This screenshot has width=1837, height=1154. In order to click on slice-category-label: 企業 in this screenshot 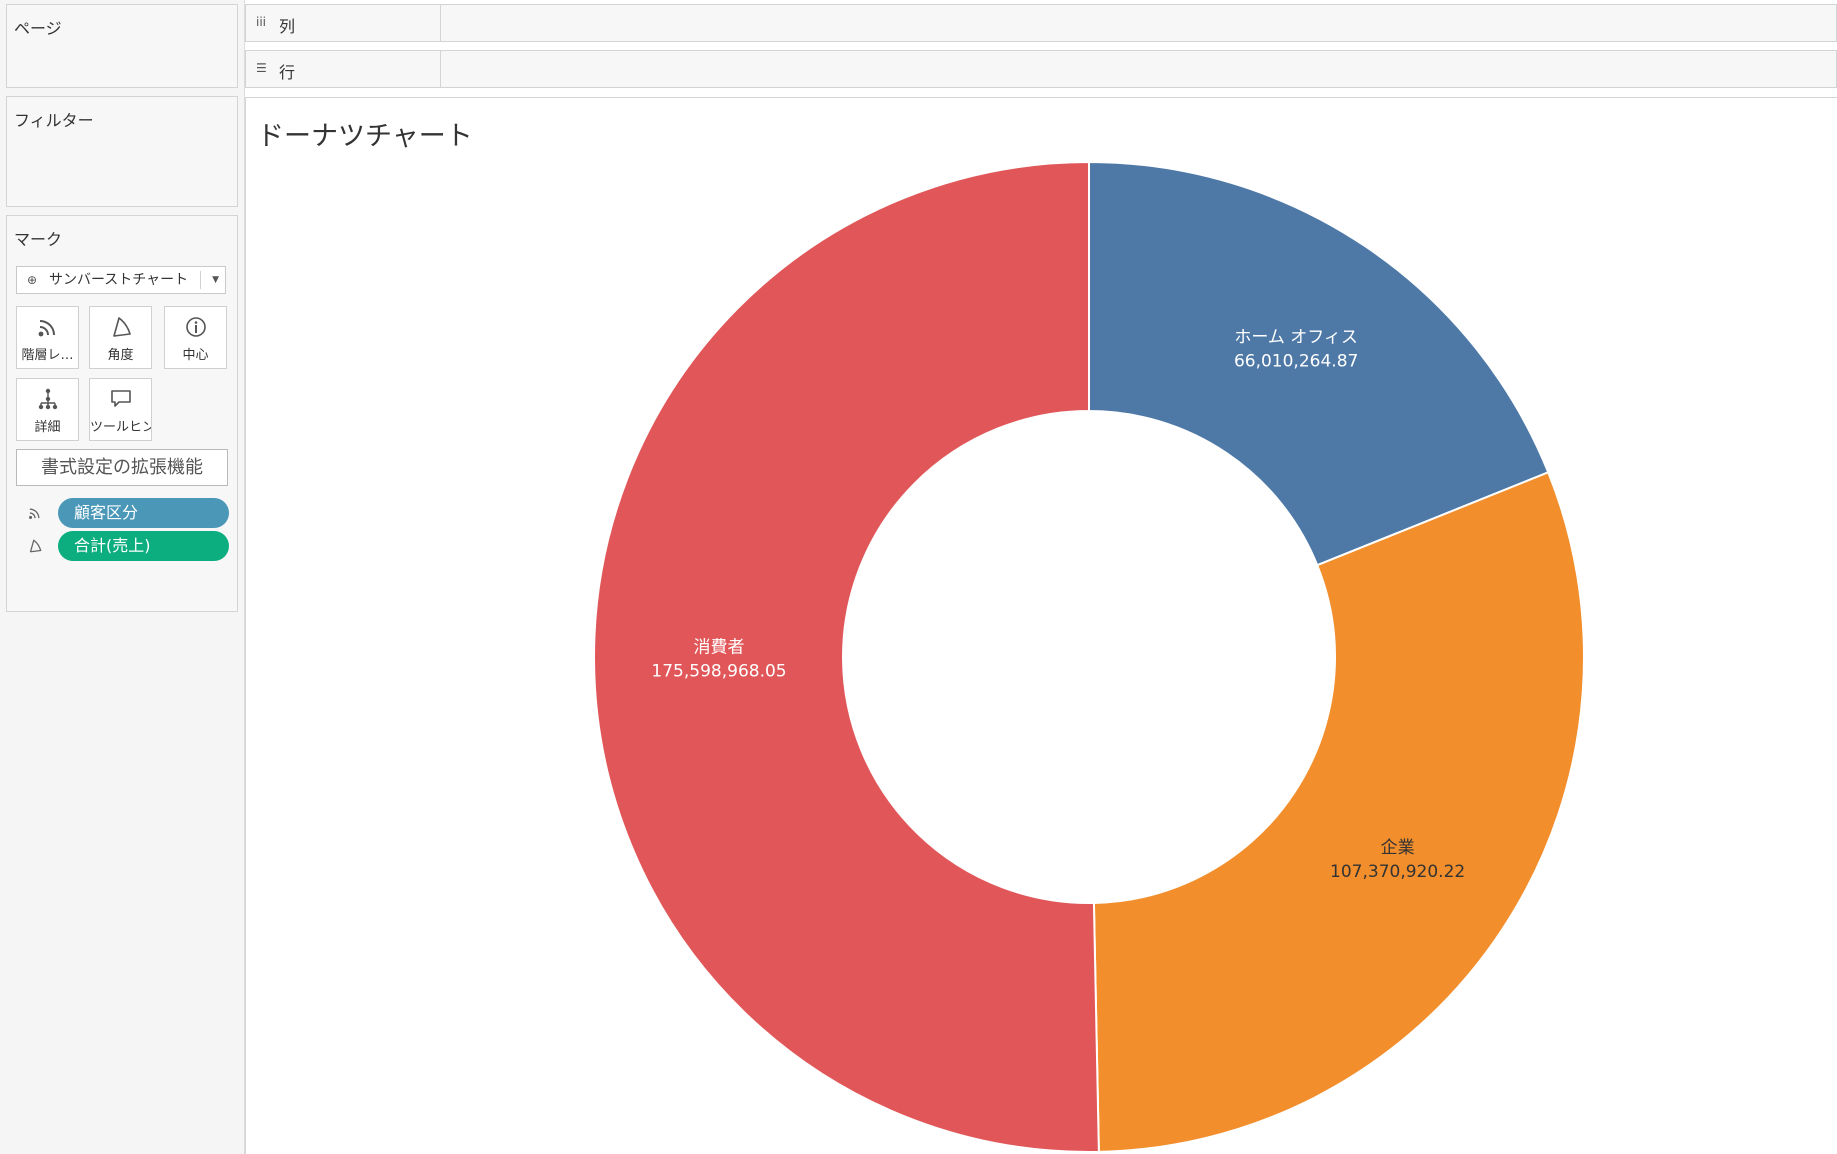, I will do `click(1398, 848)`.